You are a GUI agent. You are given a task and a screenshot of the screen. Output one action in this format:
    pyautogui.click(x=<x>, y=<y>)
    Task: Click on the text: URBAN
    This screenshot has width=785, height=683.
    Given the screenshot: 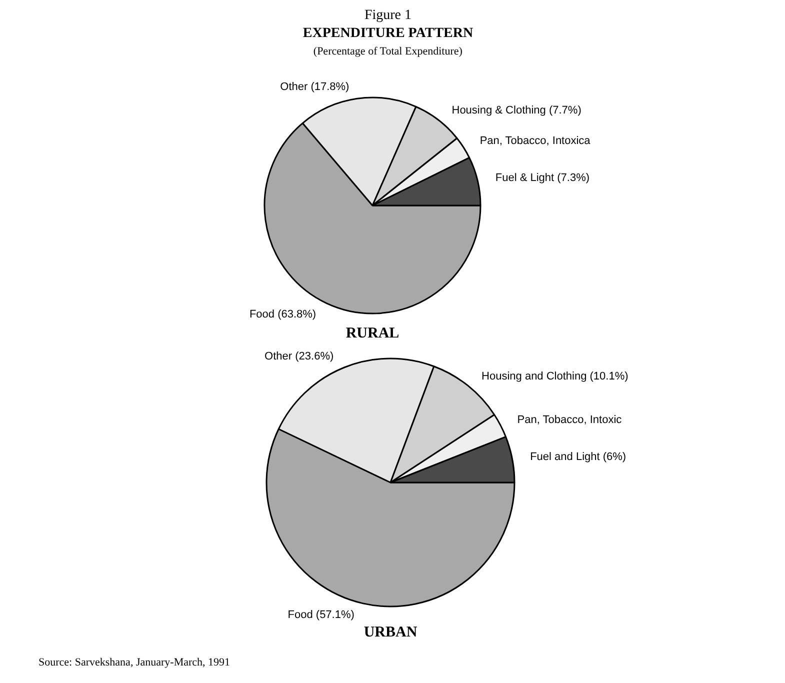 What is the action you would take?
    pyautogui.click(x=391, y=632)
    